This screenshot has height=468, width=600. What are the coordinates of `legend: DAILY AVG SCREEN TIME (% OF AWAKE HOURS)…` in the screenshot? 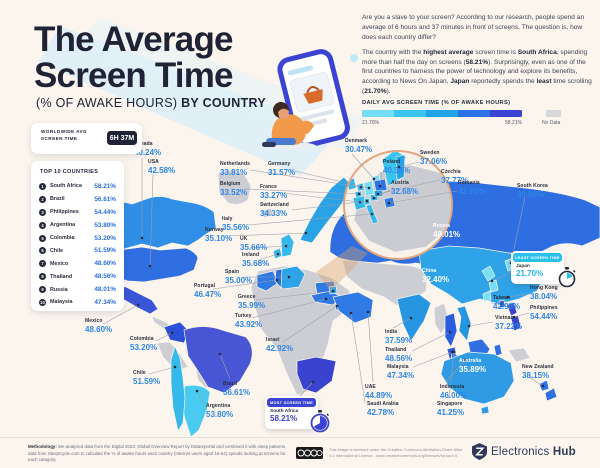 It's located at (478, 115).